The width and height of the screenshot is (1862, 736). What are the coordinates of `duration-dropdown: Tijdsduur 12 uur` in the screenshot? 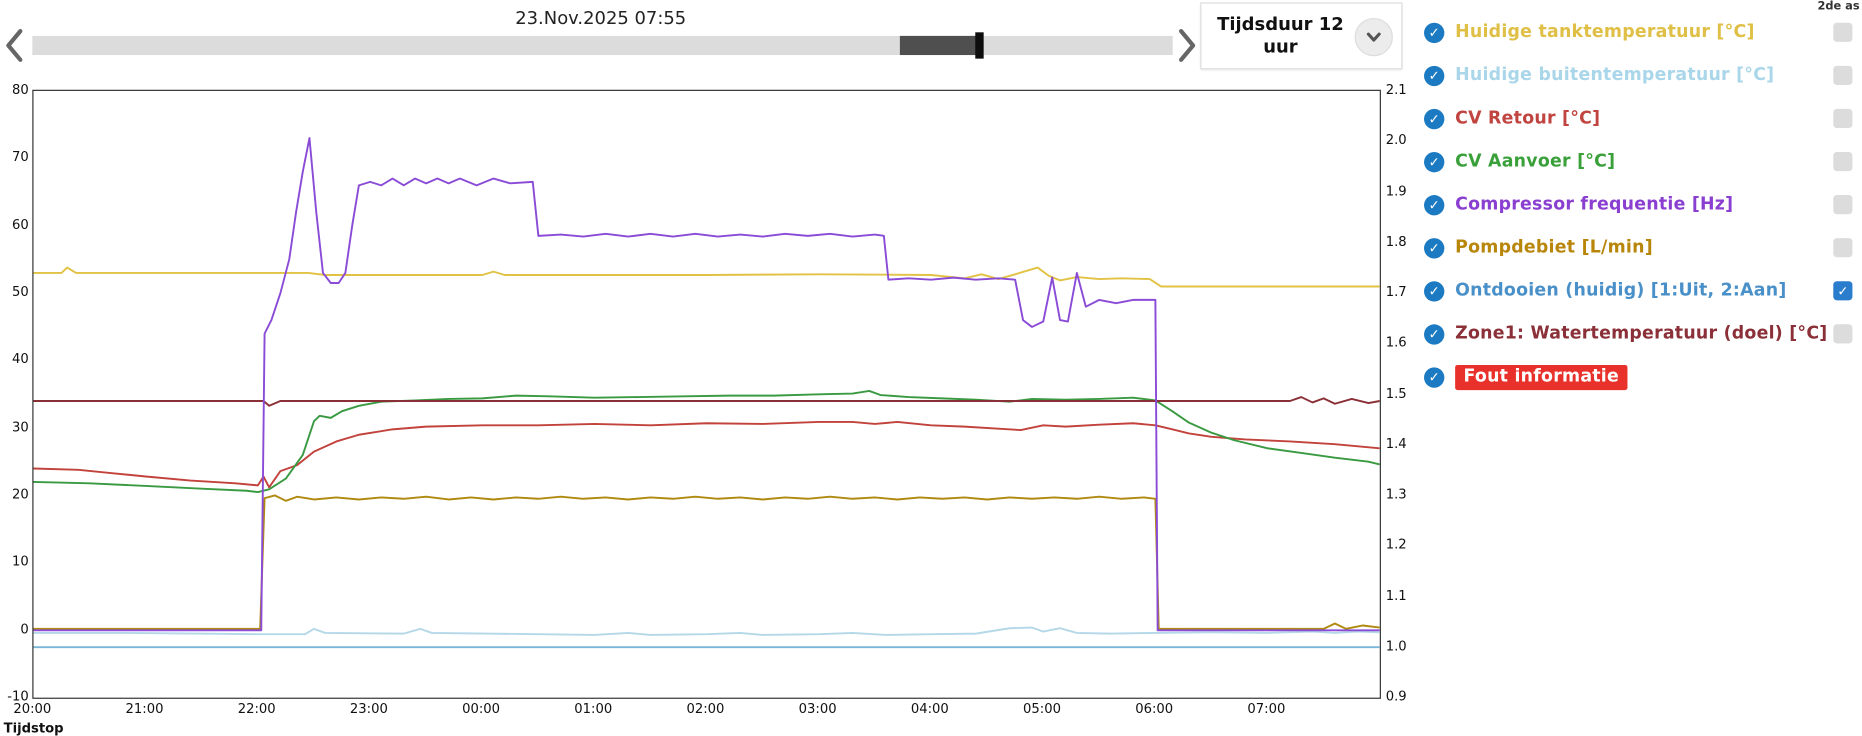 It's located at (1301, 36).